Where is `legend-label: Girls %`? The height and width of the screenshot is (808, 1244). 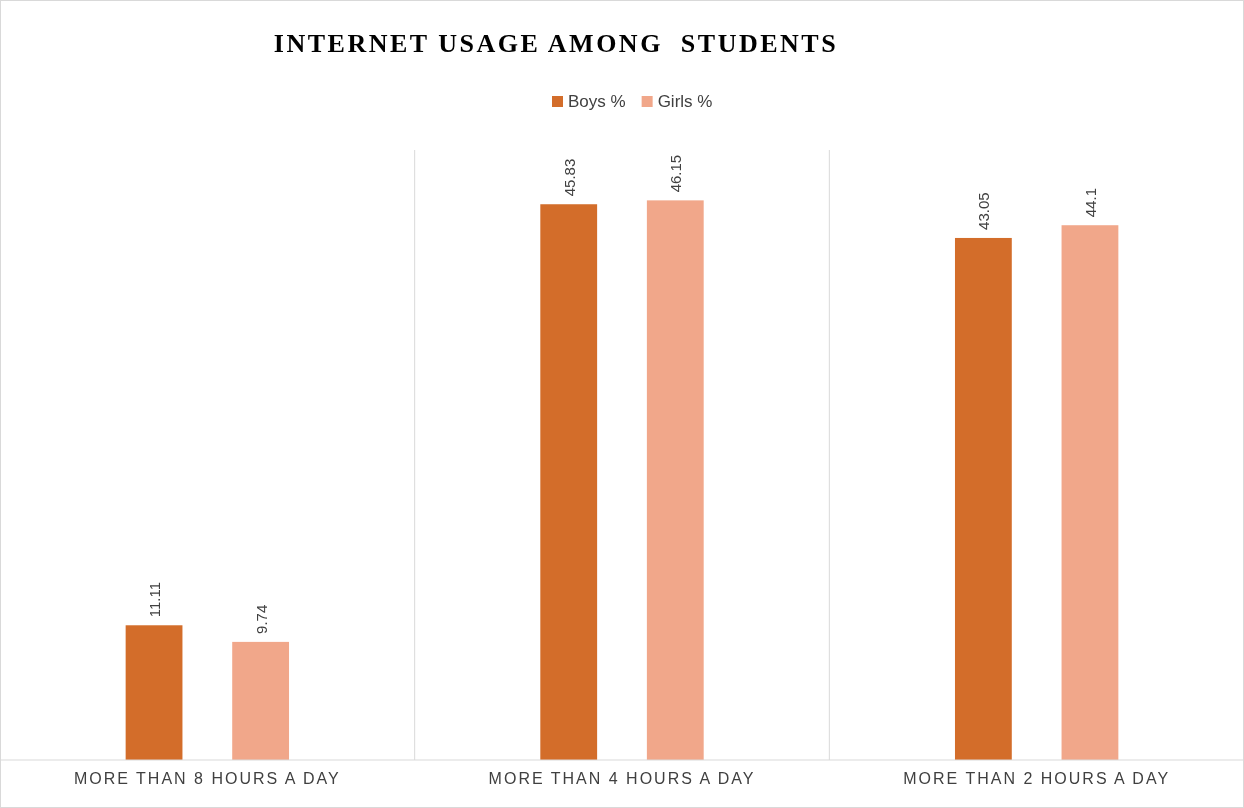 legend-label: Girls % is located at coordinates (685, 101).